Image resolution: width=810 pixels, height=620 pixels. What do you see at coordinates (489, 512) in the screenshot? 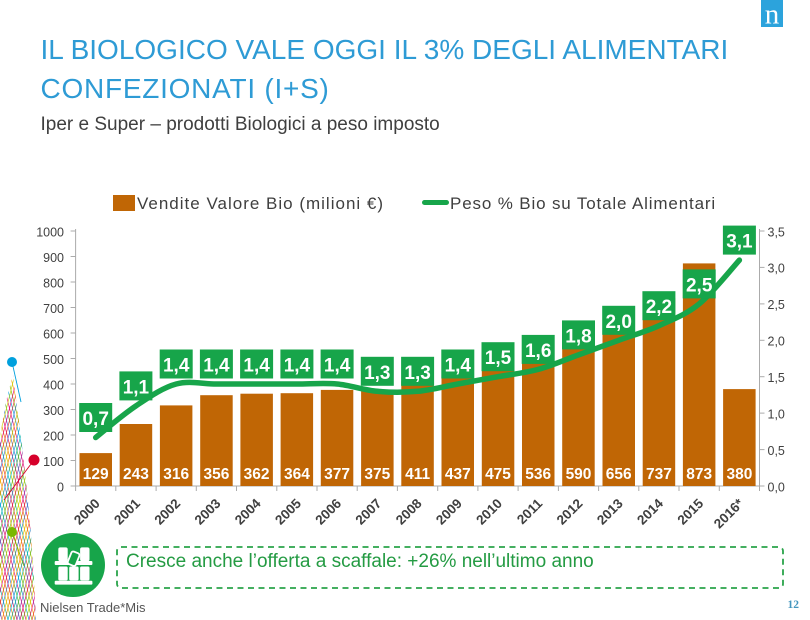
I see `svg-text: 2010` at bounding box center [489, 512].